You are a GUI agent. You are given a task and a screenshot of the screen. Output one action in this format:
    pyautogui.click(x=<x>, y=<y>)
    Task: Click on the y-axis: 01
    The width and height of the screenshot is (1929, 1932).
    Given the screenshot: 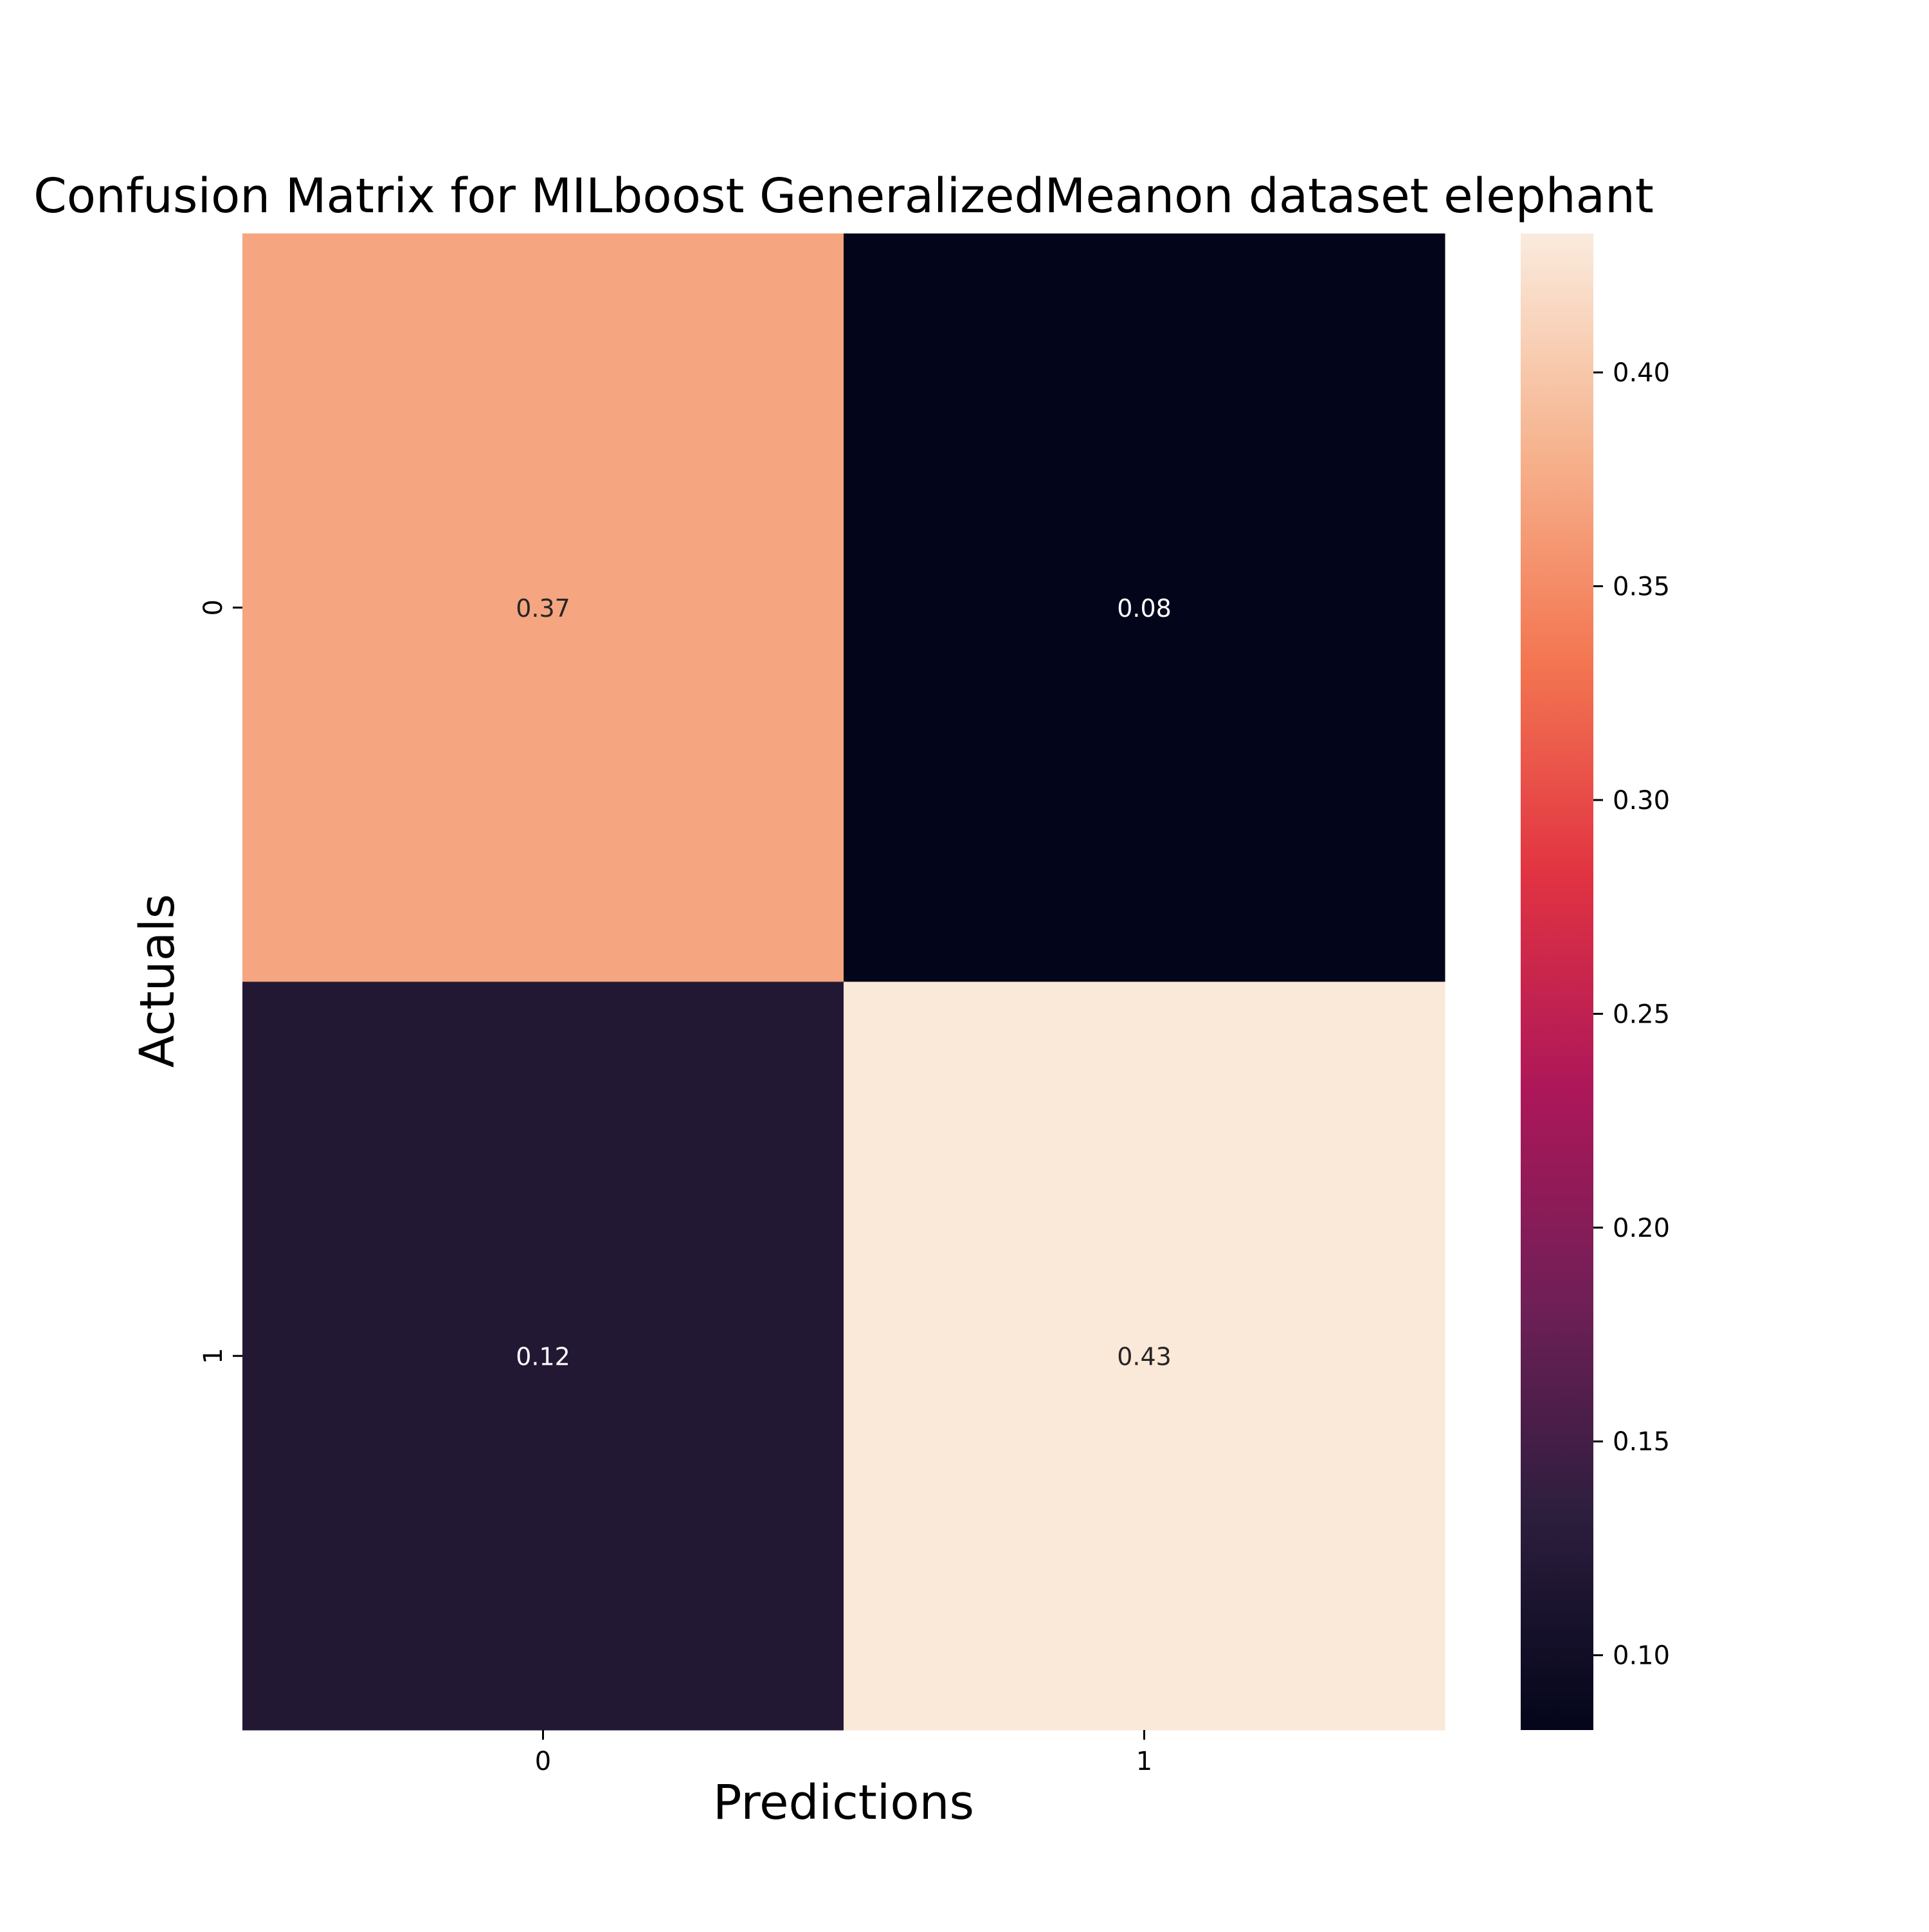 What is the action you would take?
    pyautogui.click(x=220, y=981)
    